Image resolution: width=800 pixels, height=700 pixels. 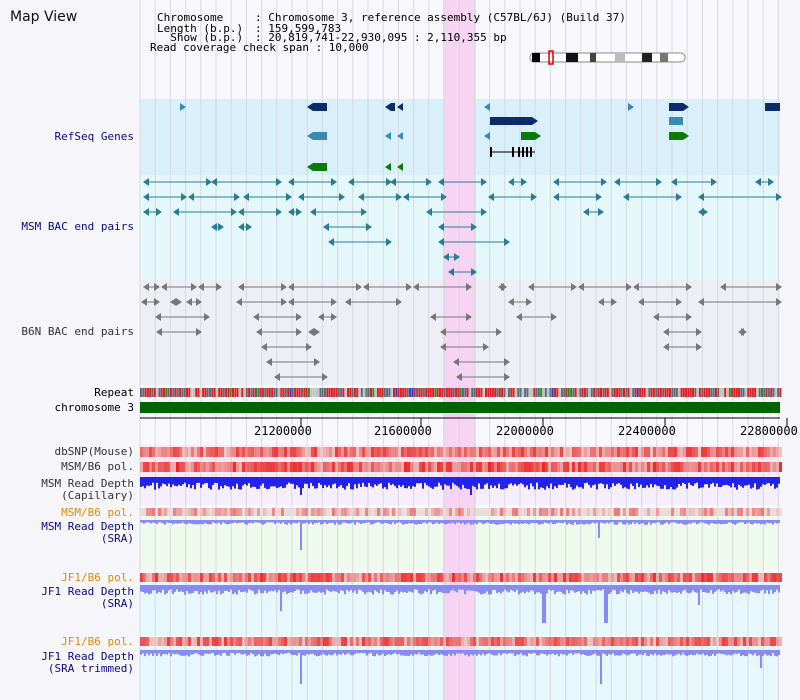 What do you see at coordinates (87, 656) in the screenshot?
I see `track-label-jf1-depth-trim: JF1 Read Depth` at bounding box center [87, 656].